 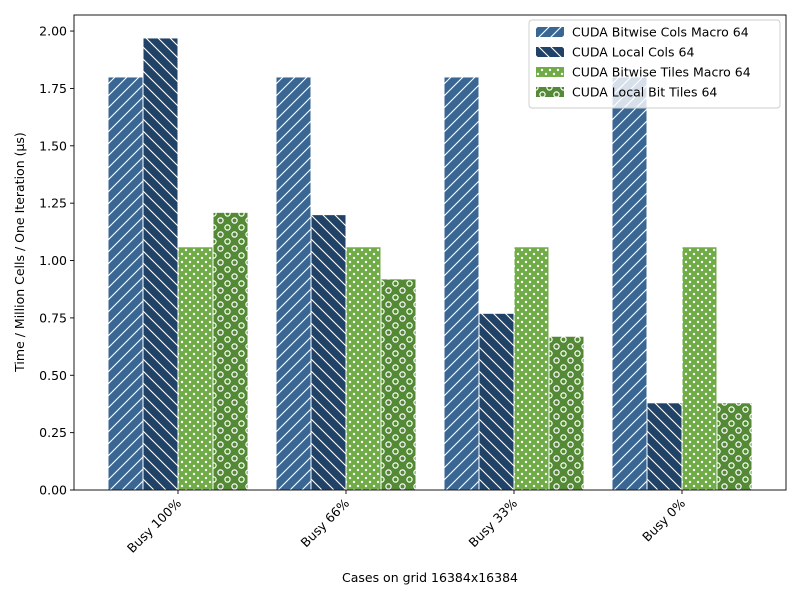 I want to click on x-tick-label: Busy 66%, so click(x=325, y=522).